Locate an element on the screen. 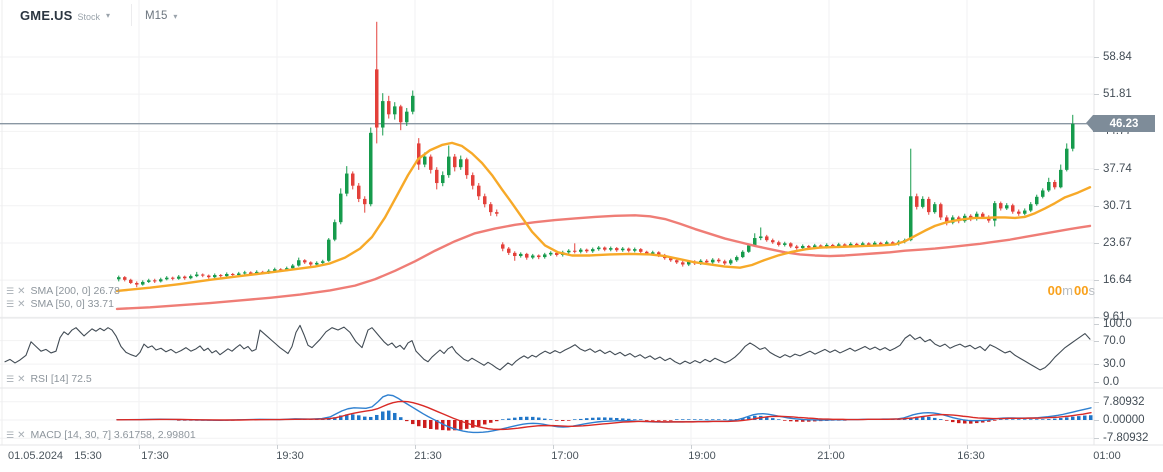  rsi-tick-label: 0.0 is located at coordinates (1111, 381).